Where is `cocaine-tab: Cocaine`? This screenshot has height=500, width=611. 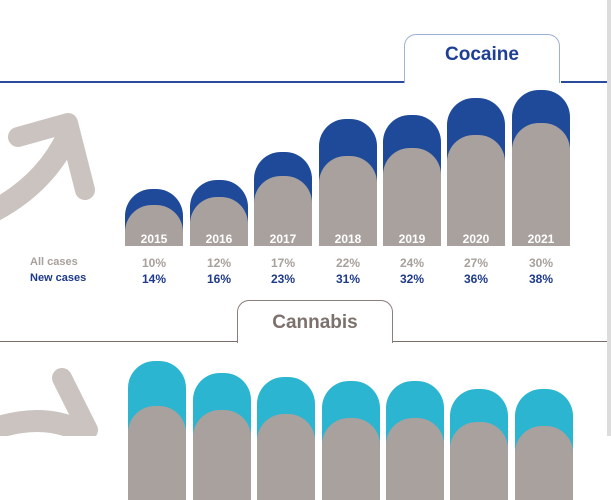 cocaine-tab: Cocaine is located at coordinates (482, 58).